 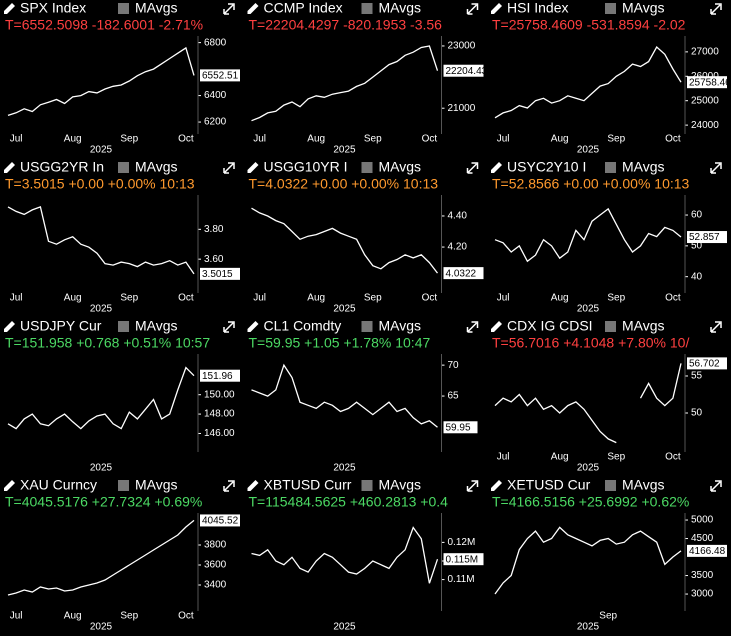 I want to click on panel-title: XETUSD Cur, so click(x=549, y=485).